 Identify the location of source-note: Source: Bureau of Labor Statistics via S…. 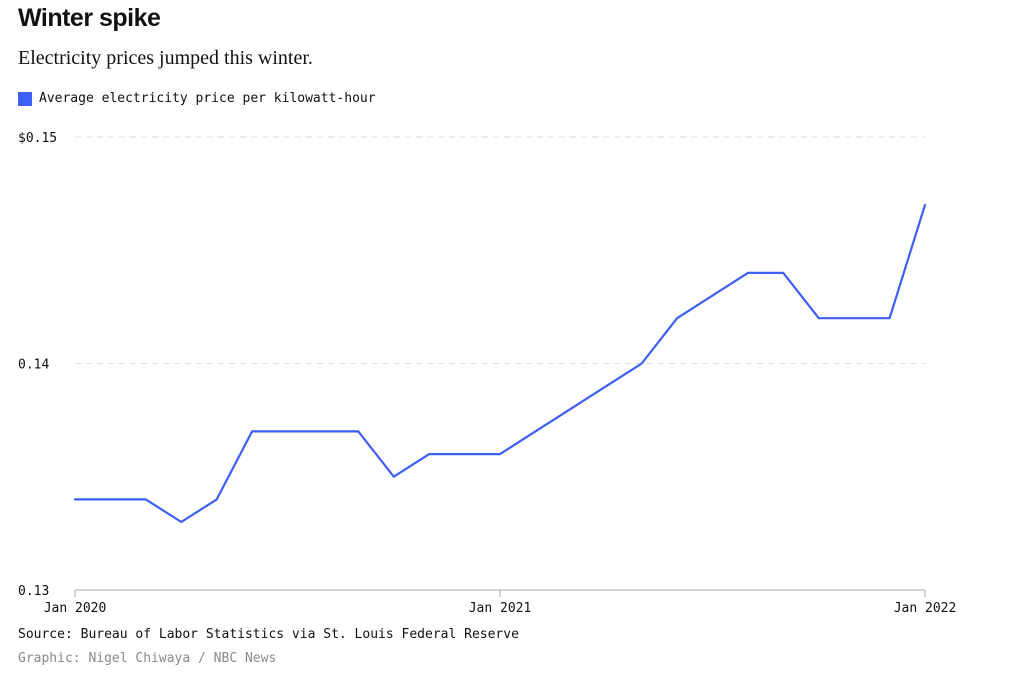
(268, 634).